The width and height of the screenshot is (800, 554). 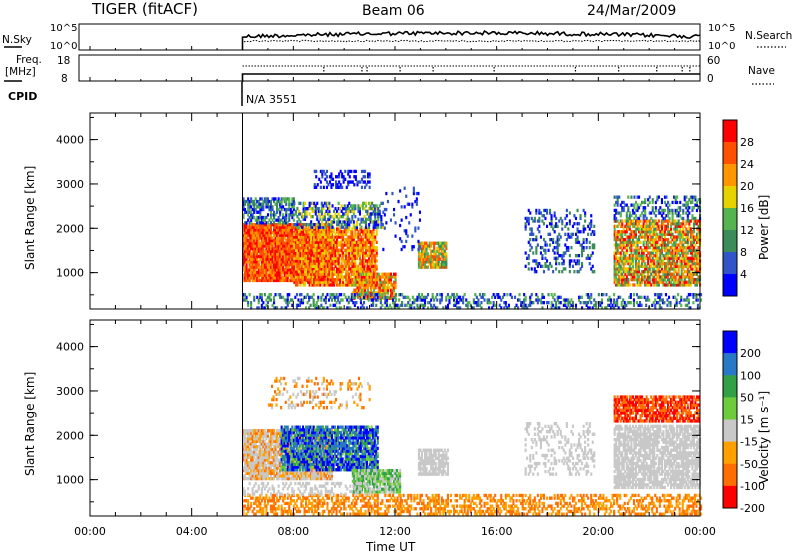 What do you see at coordinates (389, 37) in the screenshot?
I see `noise-strip-frame` at bounding box center [389, 37].